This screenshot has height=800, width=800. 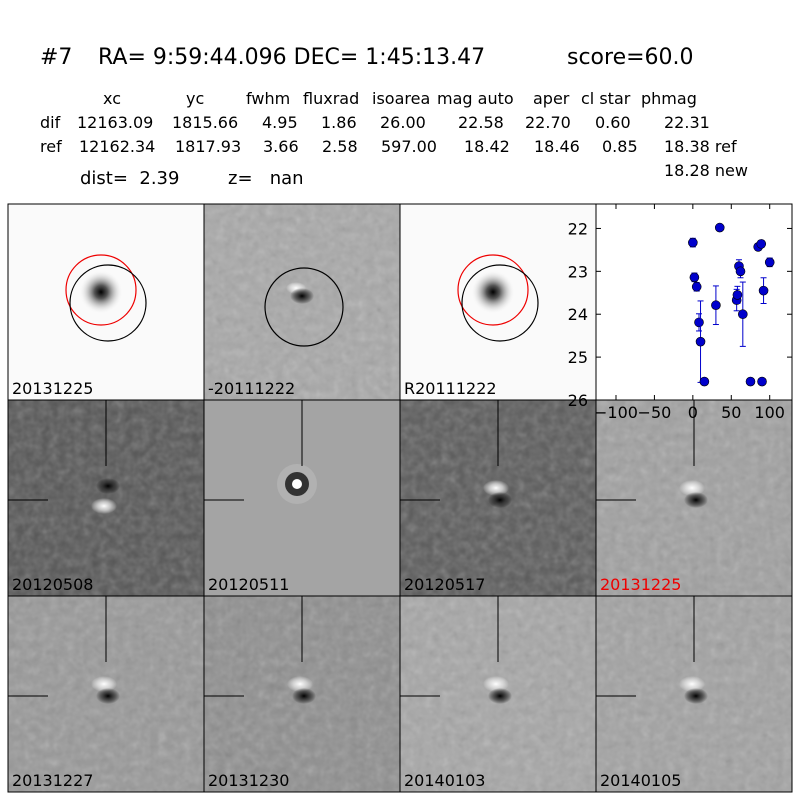 I want to click on y-tick-label: 24, so click(x=578, y=314).